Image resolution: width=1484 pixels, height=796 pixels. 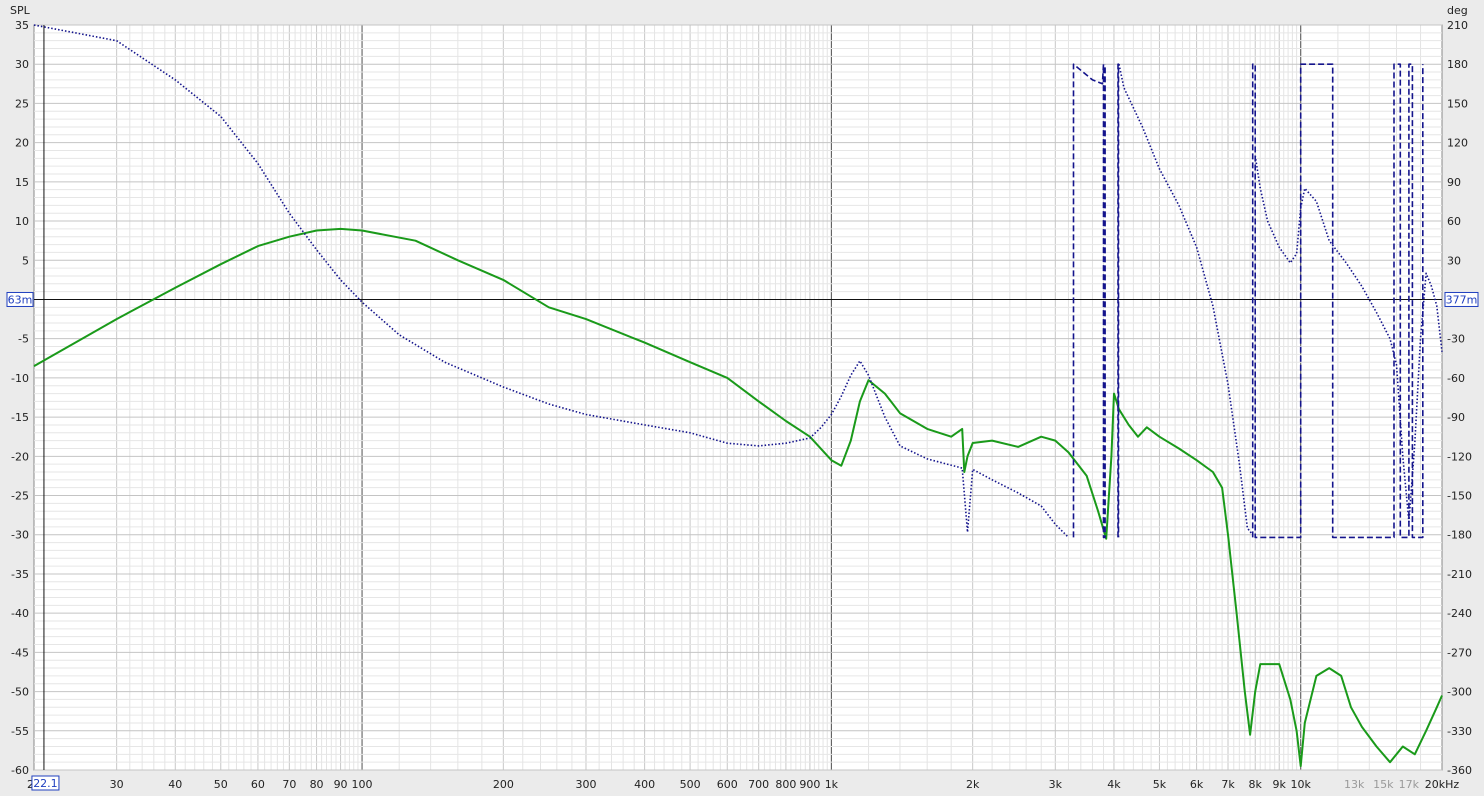 I want to click on x-tick-label: 50, so click(x=221, y=784).